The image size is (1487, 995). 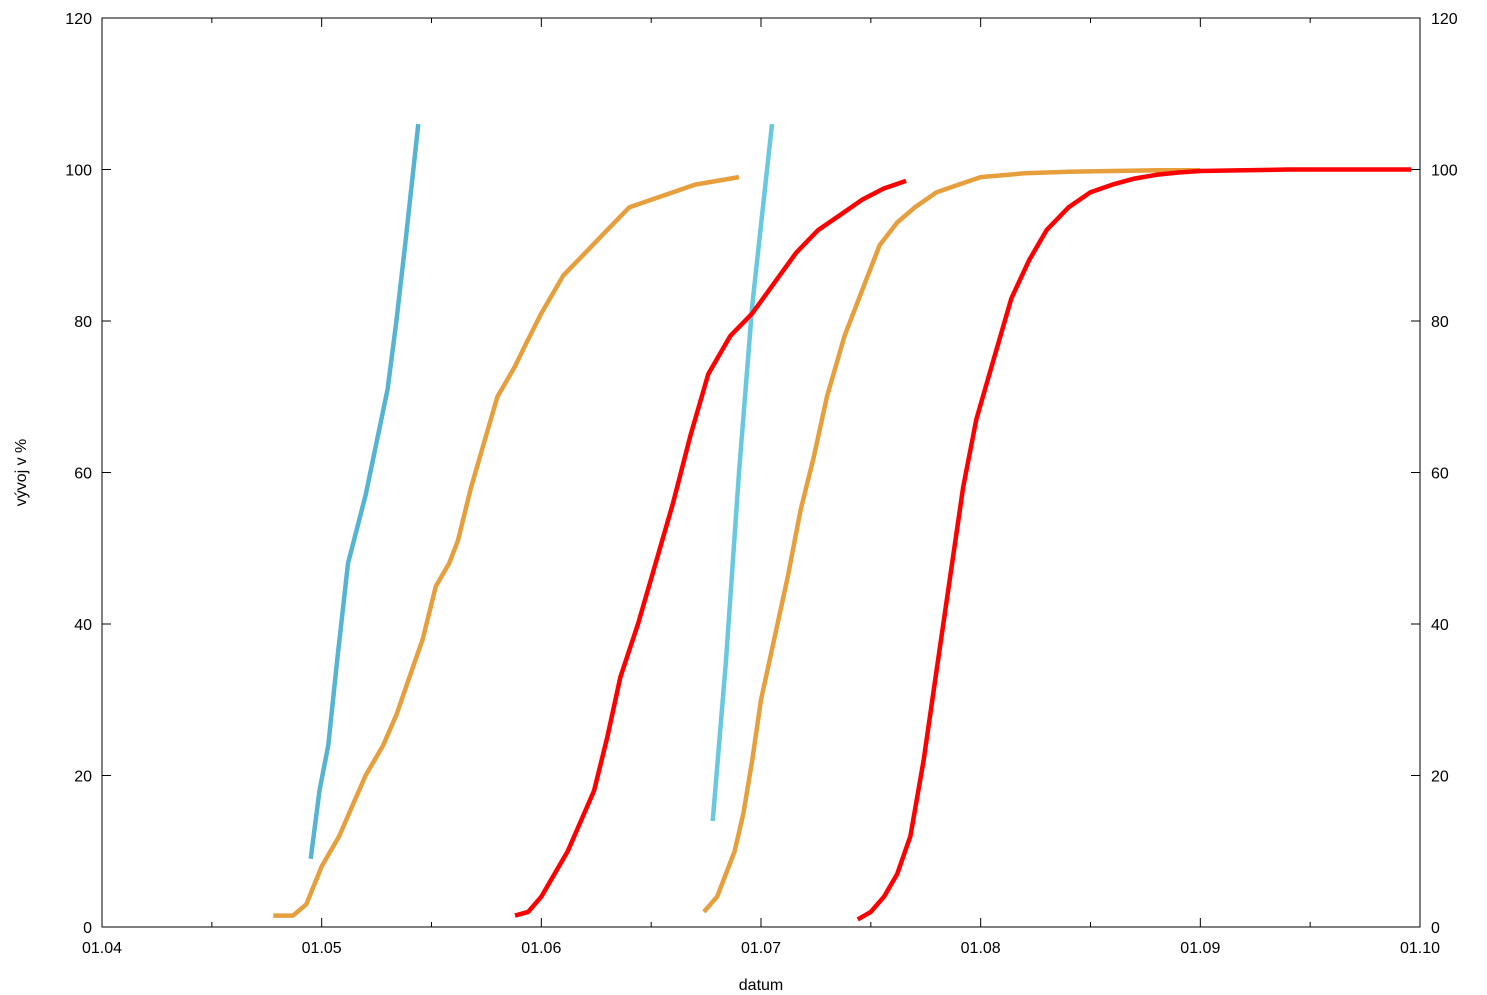 I want to click on y2-tick-label: 100, so click(x=1444, y=171).